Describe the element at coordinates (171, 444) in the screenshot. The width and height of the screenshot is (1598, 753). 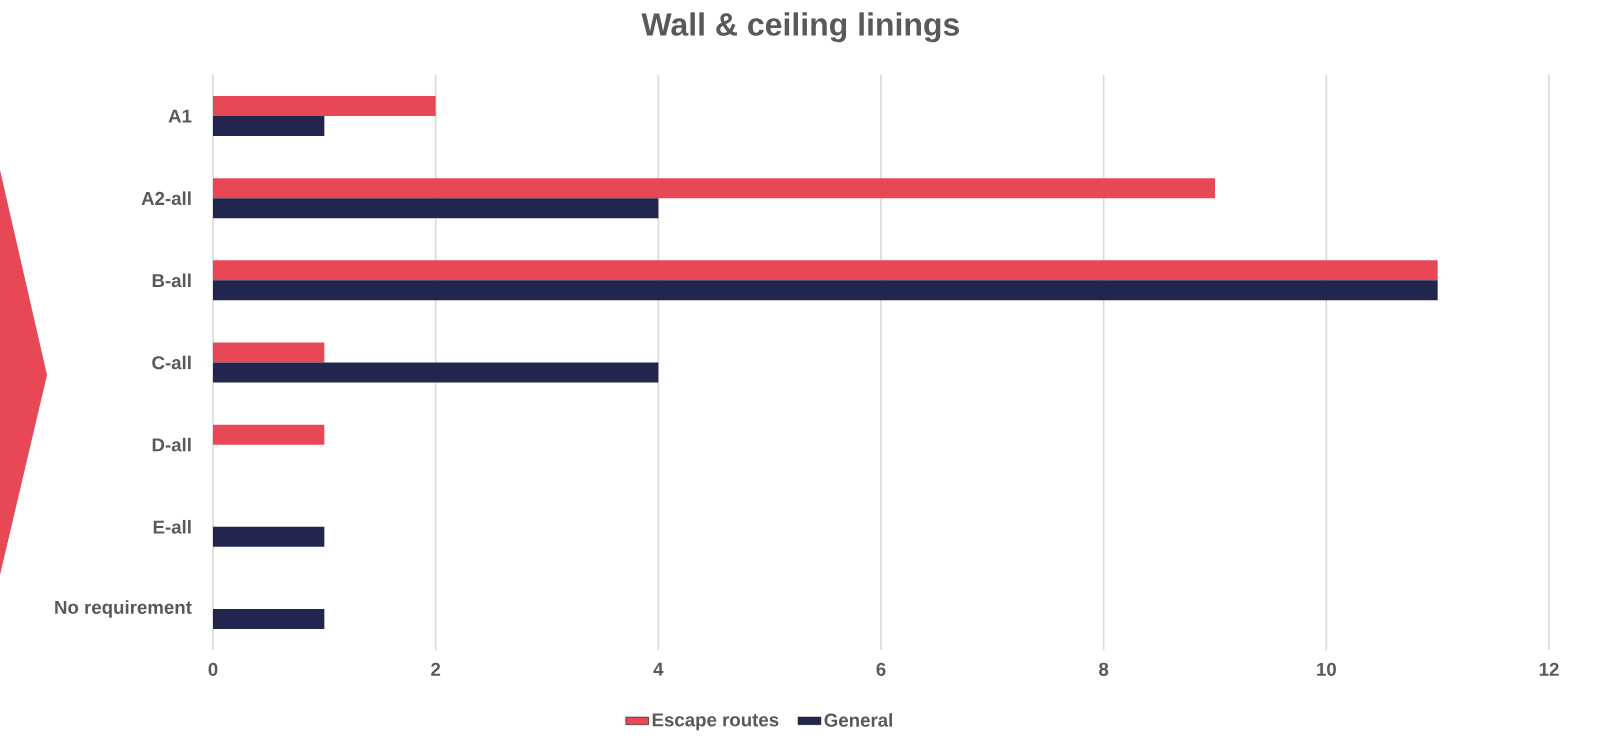
I see `y-tick-label: D-all` at that location.